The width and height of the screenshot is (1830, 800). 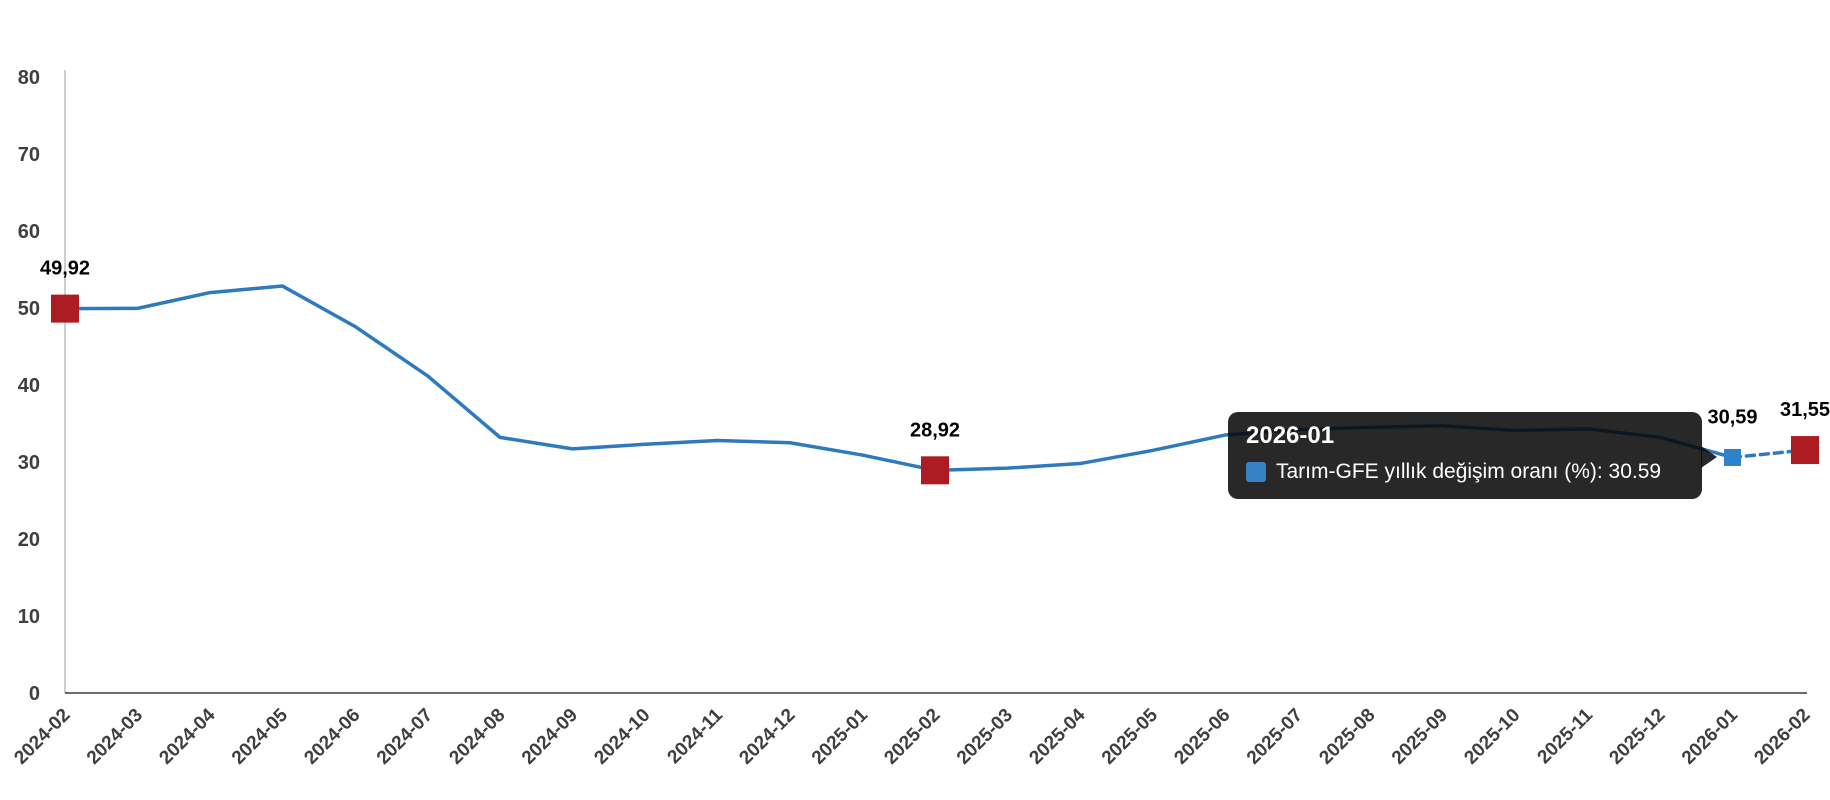 What do you see at coordinates (1805, 410) in the screenshot?
I see `data-point-label: 31,55` at bounding box center [1805, 410].